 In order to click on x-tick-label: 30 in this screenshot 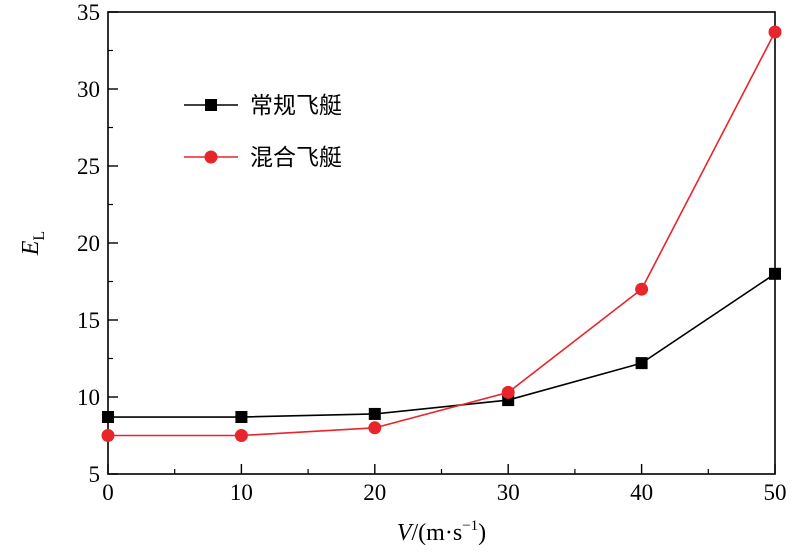, I will do `click(508, 492)`.